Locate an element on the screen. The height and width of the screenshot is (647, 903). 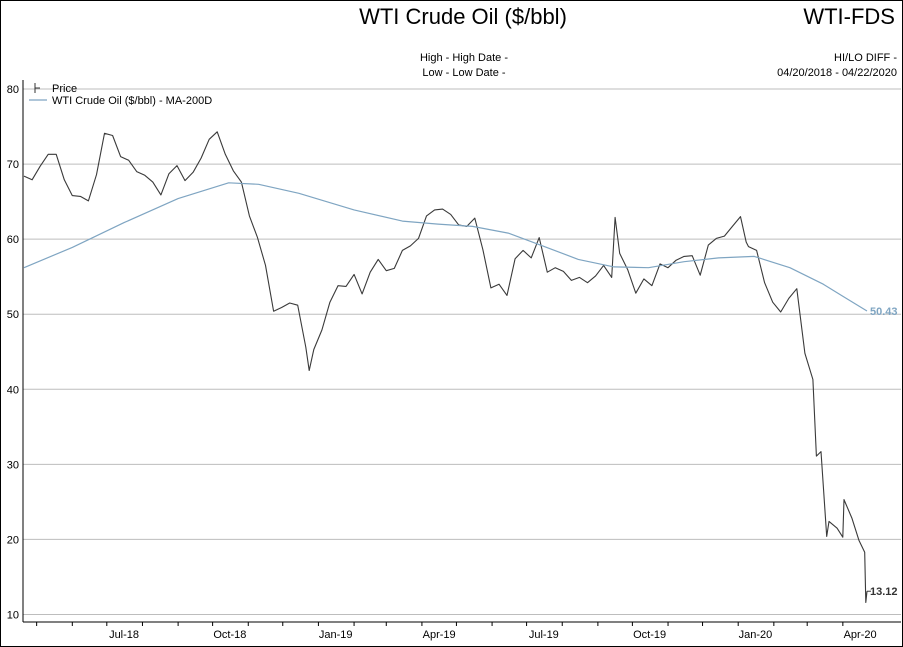
legend: Price WTI Crude Oil ($/bbl) - MA-200D is located at coordinates (120, 95).